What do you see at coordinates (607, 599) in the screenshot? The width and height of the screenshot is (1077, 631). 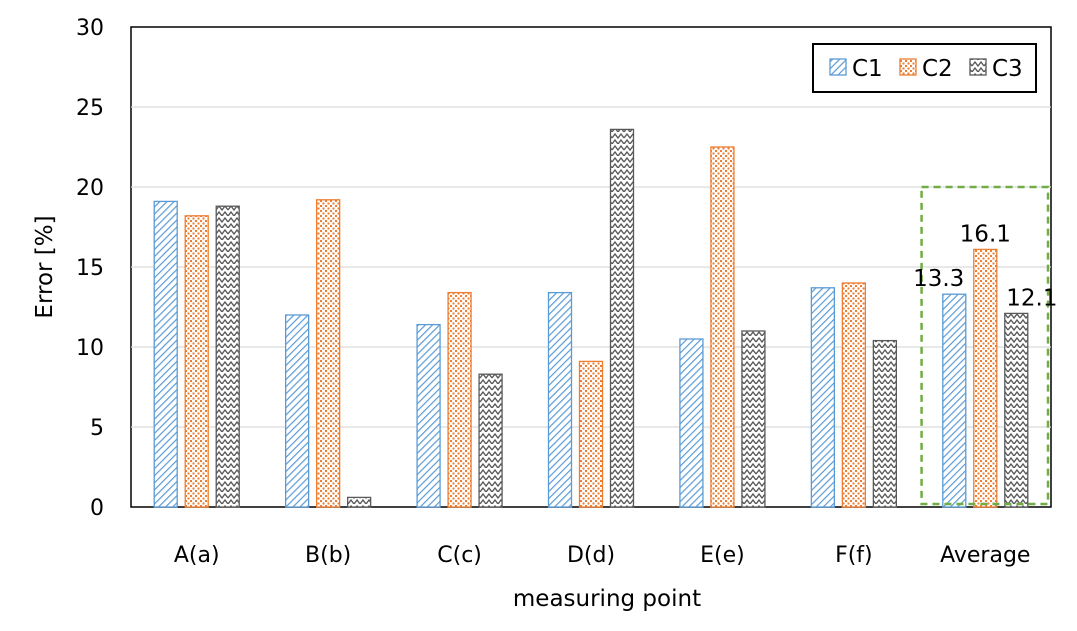 I see `x-axis-title: measuring point` at bounding box center [607, 599].